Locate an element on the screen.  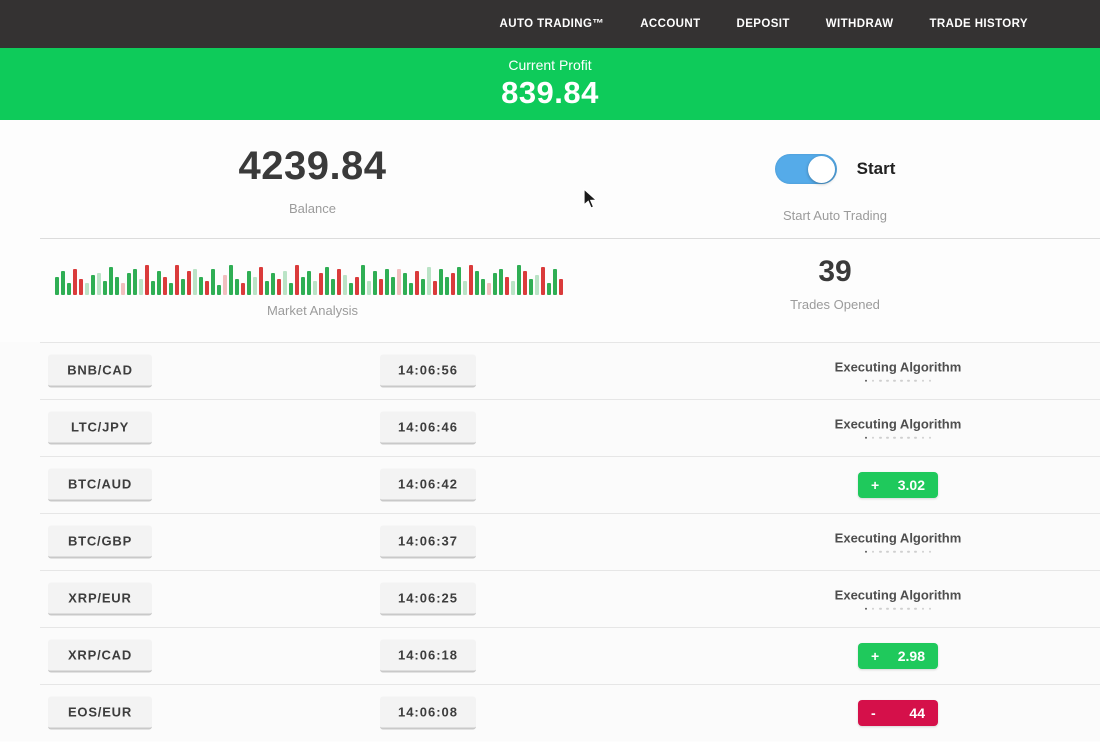
asset-pair-button: EOS/EUR is located at coordinates (100, 712).